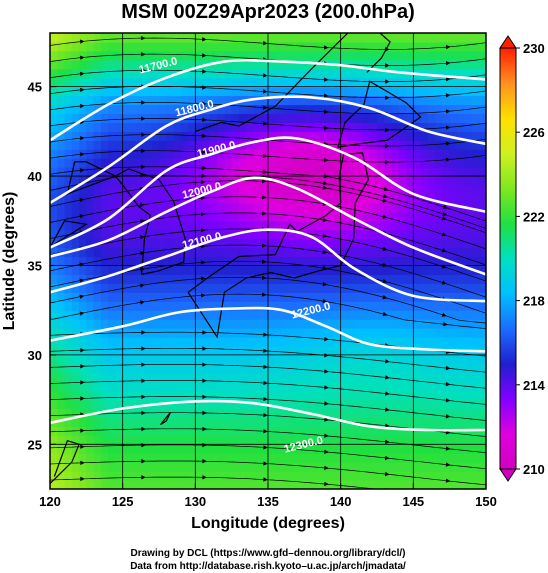 The width and height of the screenshot is (548, 573). I want to click on x-tick-label: 130, so click(195, 501).